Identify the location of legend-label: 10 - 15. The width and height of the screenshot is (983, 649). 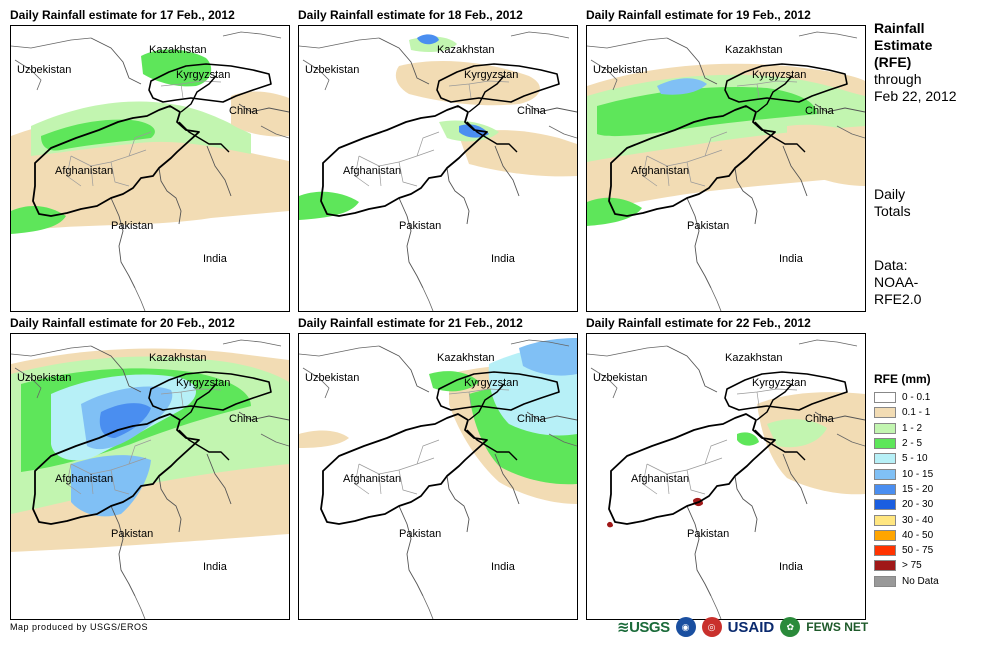
(918, 474).